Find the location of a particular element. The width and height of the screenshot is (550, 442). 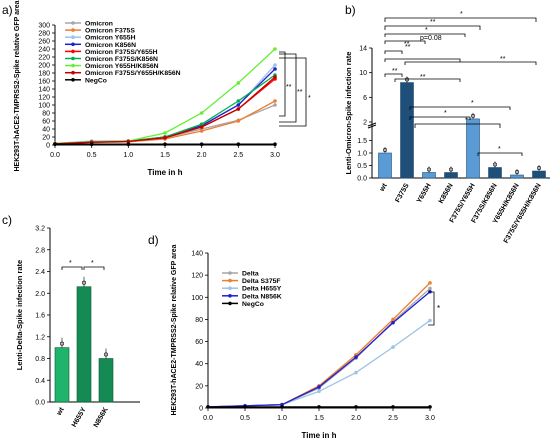

panel-b-y-axis-label: Lenti-Omicron-Spike infection rate is located at coordinates (348, 113).